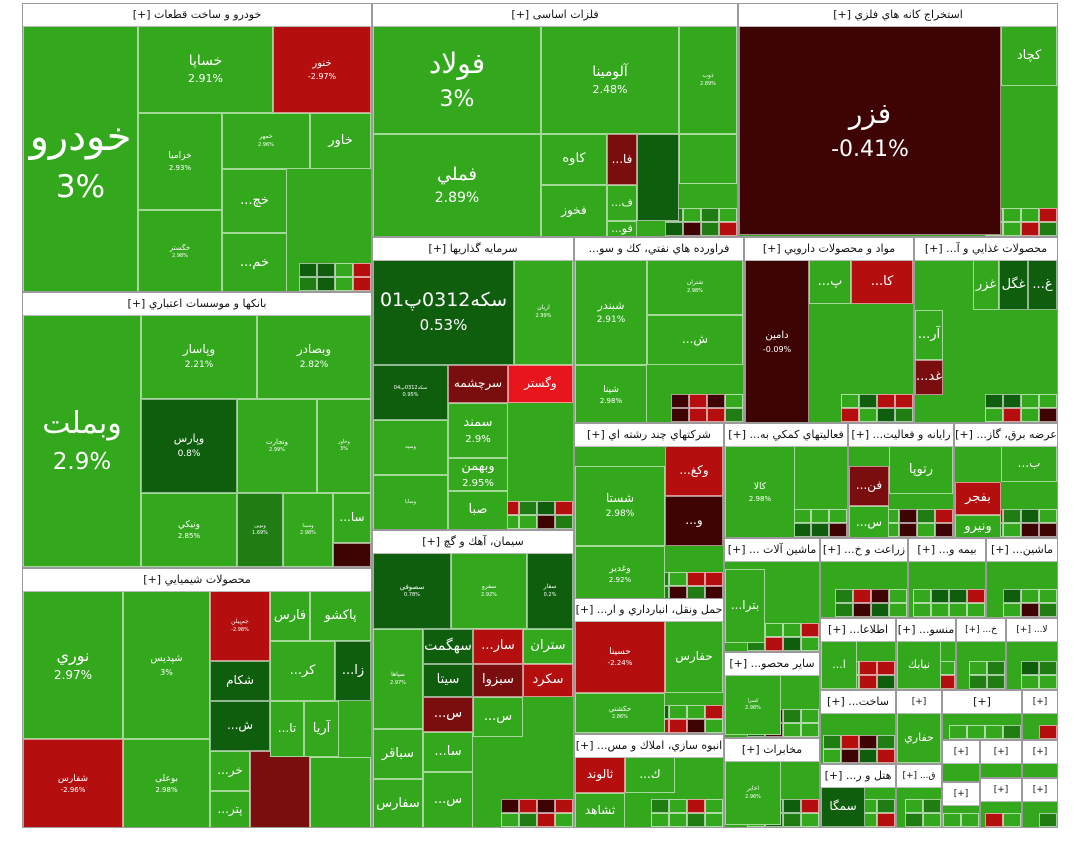 The height and width of the screenshot is (850, 1080). What do you see at coordinates (540, 384) in the screenshot?
I see `stock-tile-وگستر: وگستر` at bounding box center [540, 384].